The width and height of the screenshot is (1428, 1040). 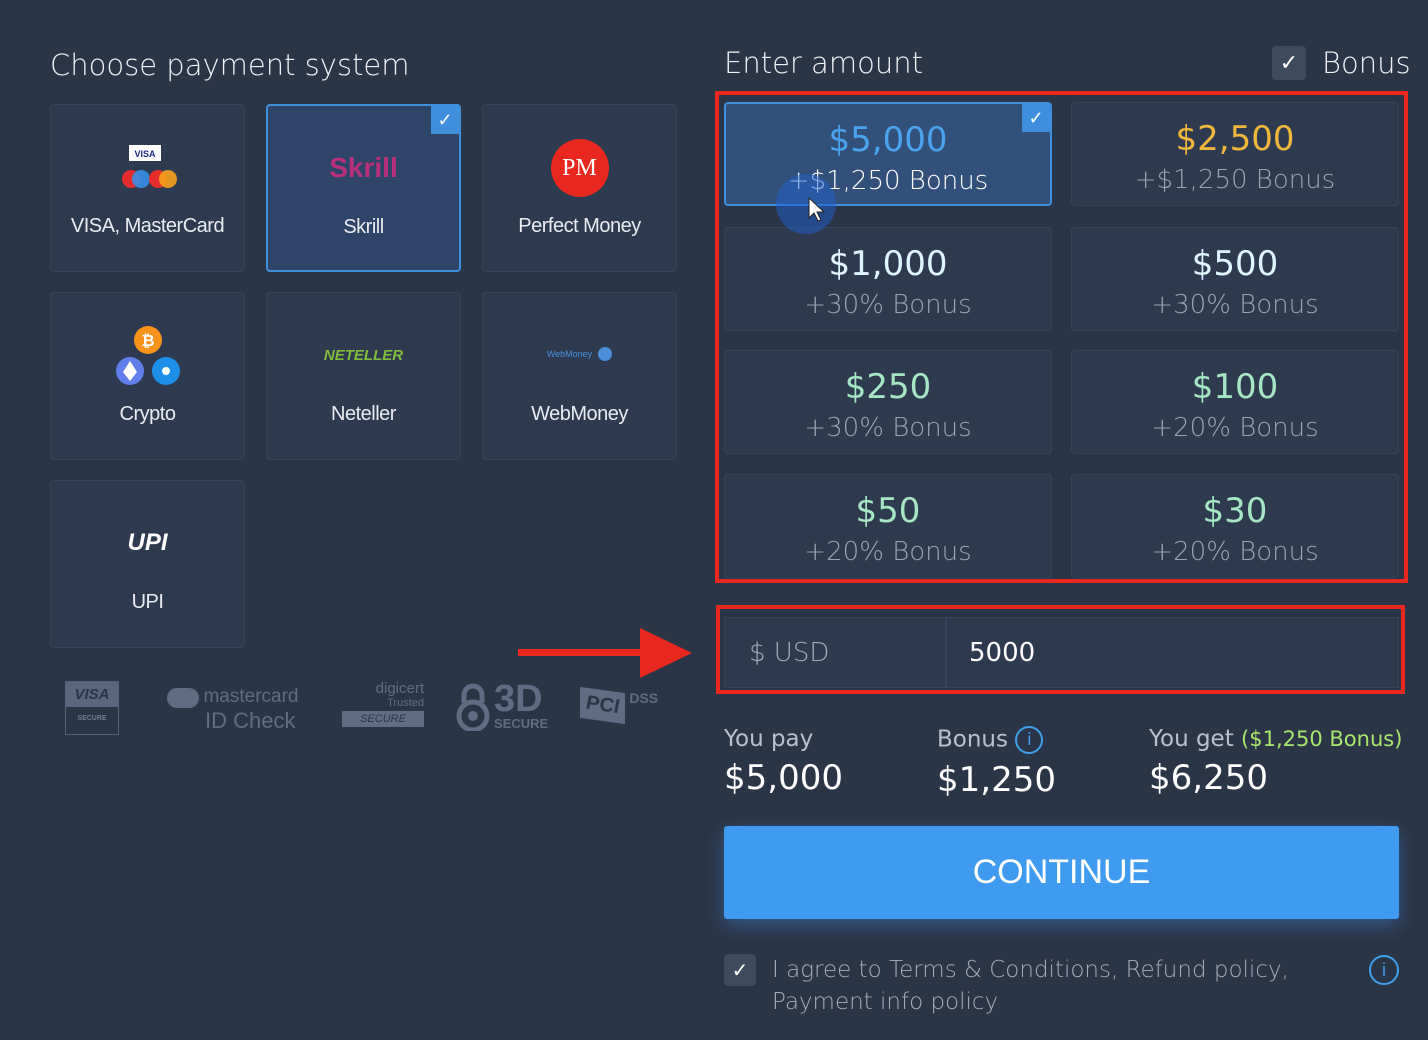 I want to click on amount-option: $30 +20% Bonus, so click(x=1235, y=526).